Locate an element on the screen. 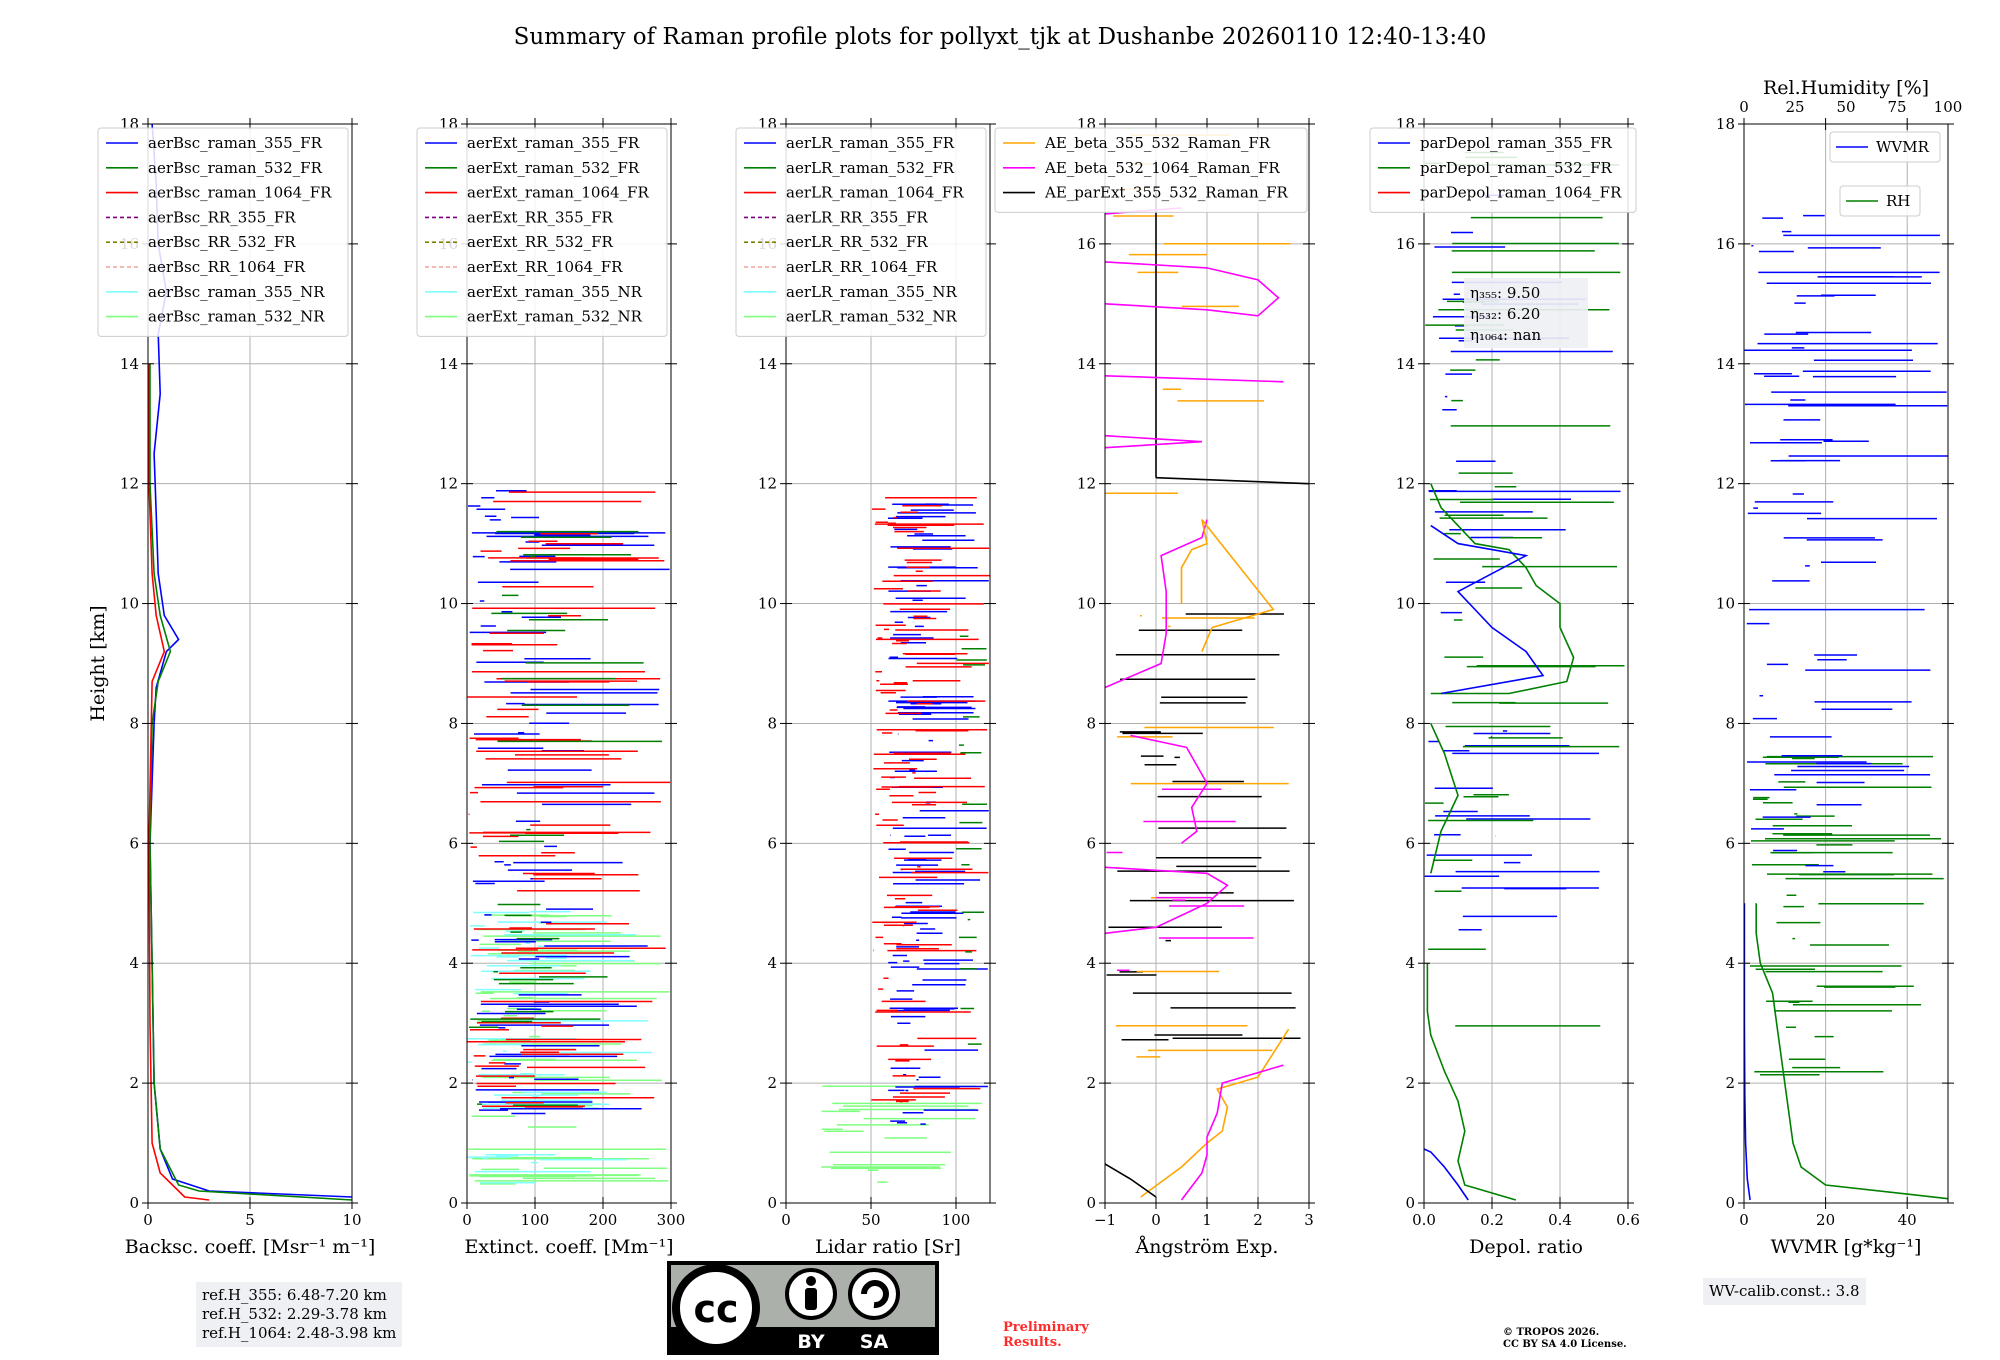 Image resolution: width=2000 pixels, height=1360 pixels. top-x-tick-label: 25 is located at coordinates (1794, 107).